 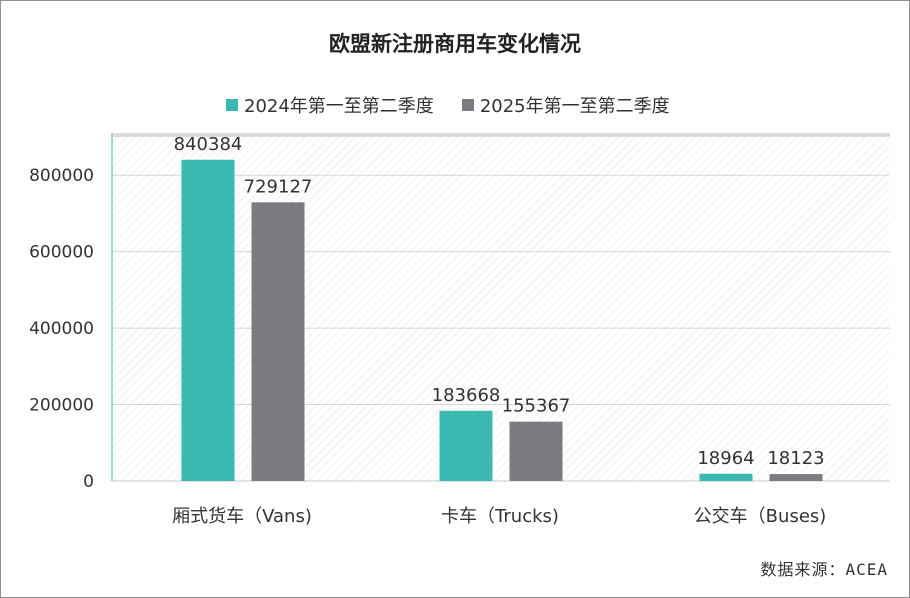 I want to click on x-tick-label: 厢式货车（Vans), so click(x=242, y=516).